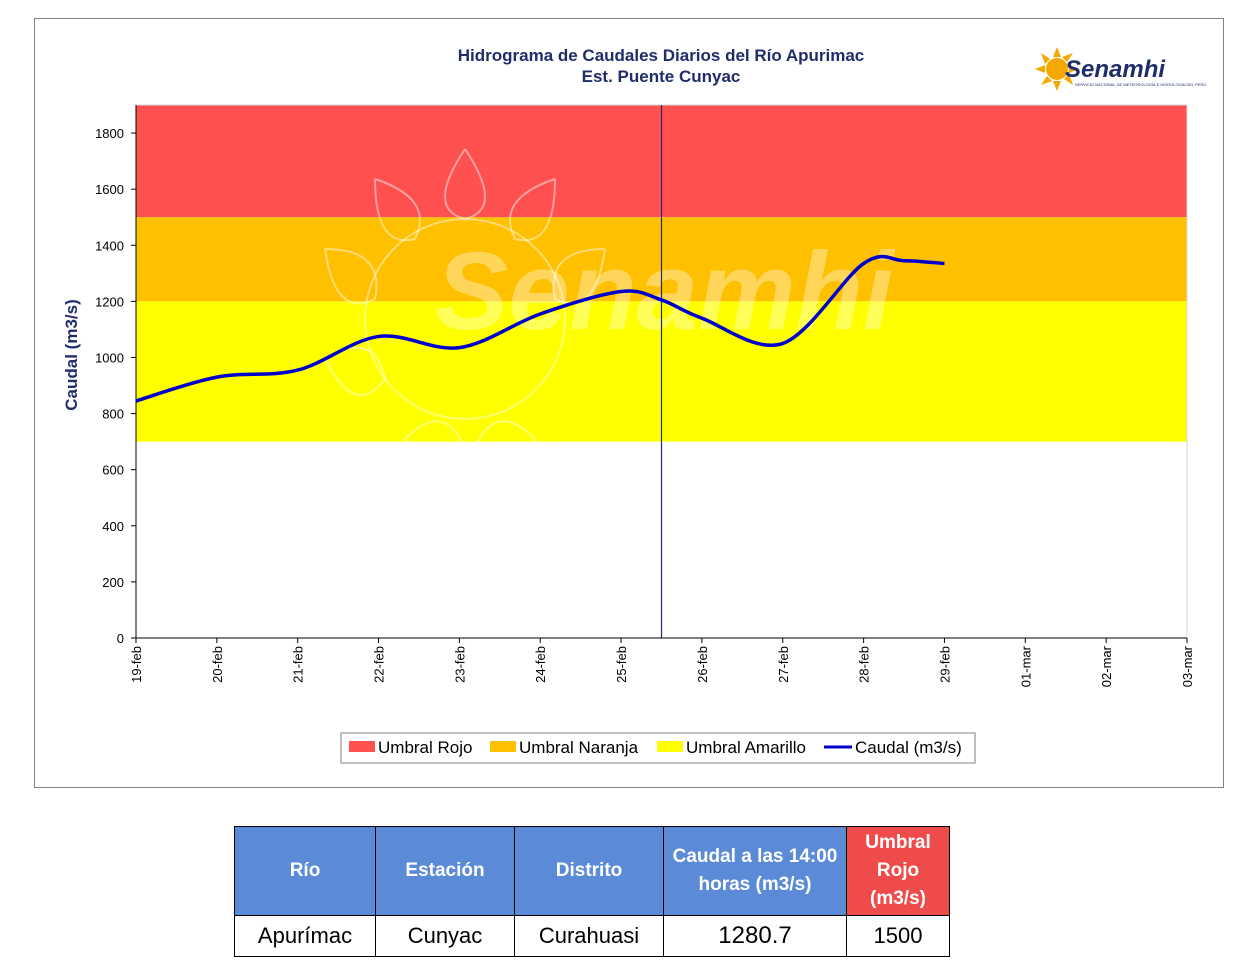  Describe the element at coordinates (113, 526) in the screenshot. I see `y-tick-label: 400` at that location.